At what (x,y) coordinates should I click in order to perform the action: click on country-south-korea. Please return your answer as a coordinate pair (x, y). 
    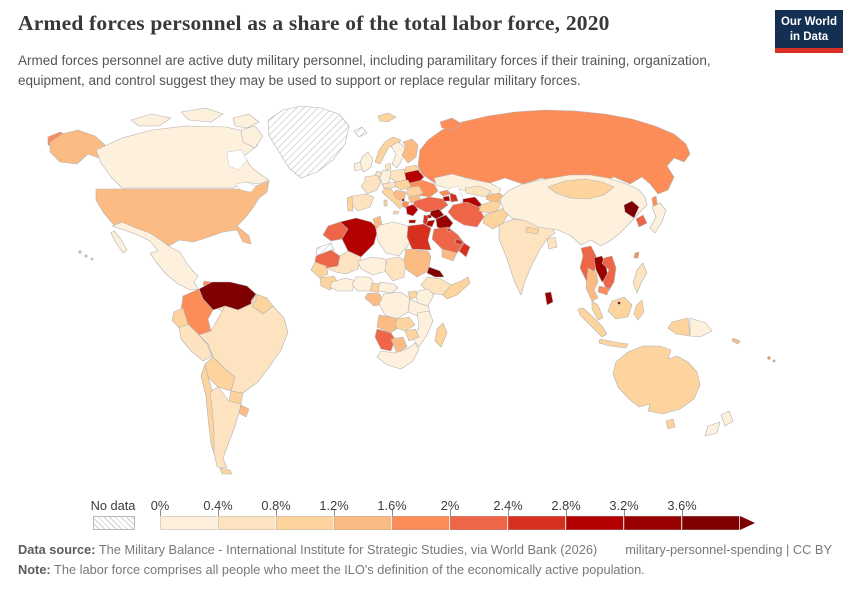
    Looking at the image, I should click on (641, 221).